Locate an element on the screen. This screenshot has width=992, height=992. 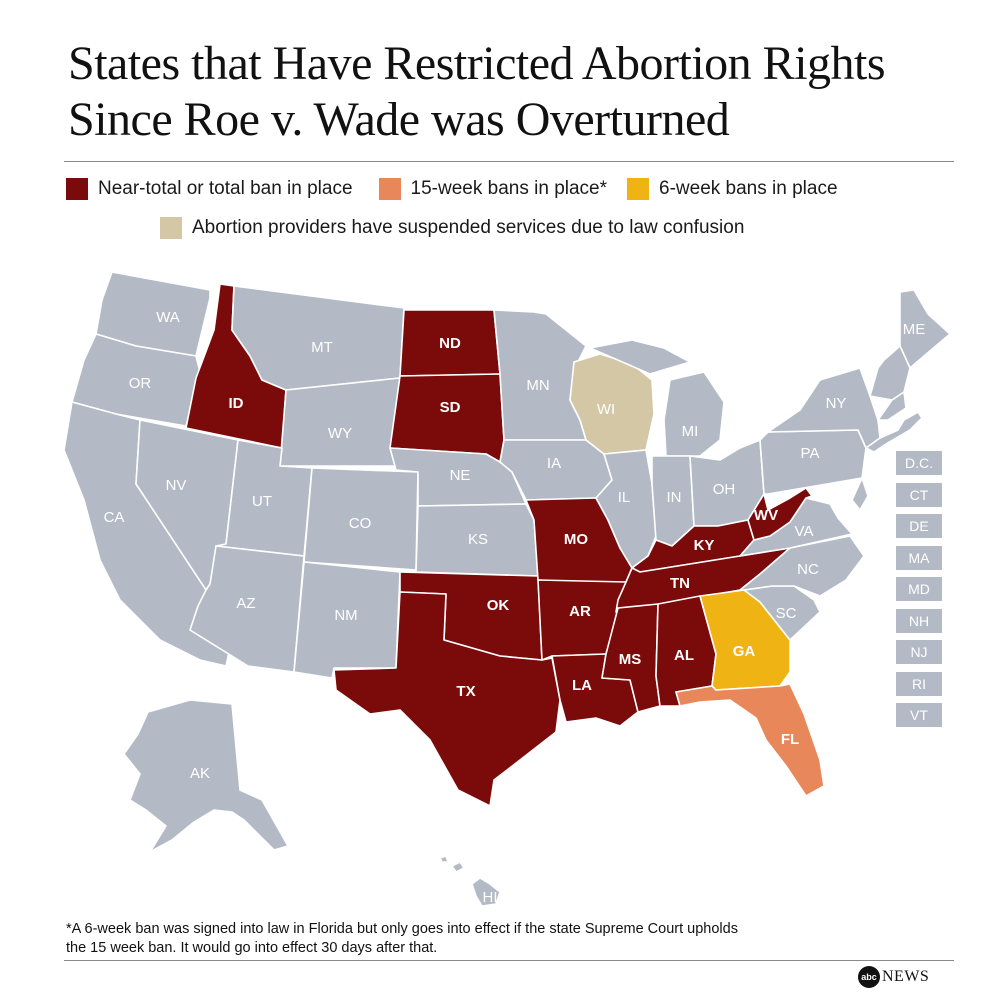
small-states-list: D.C. CT DE MA MD NH NJ RI VT is located at coordinates (919, 593).